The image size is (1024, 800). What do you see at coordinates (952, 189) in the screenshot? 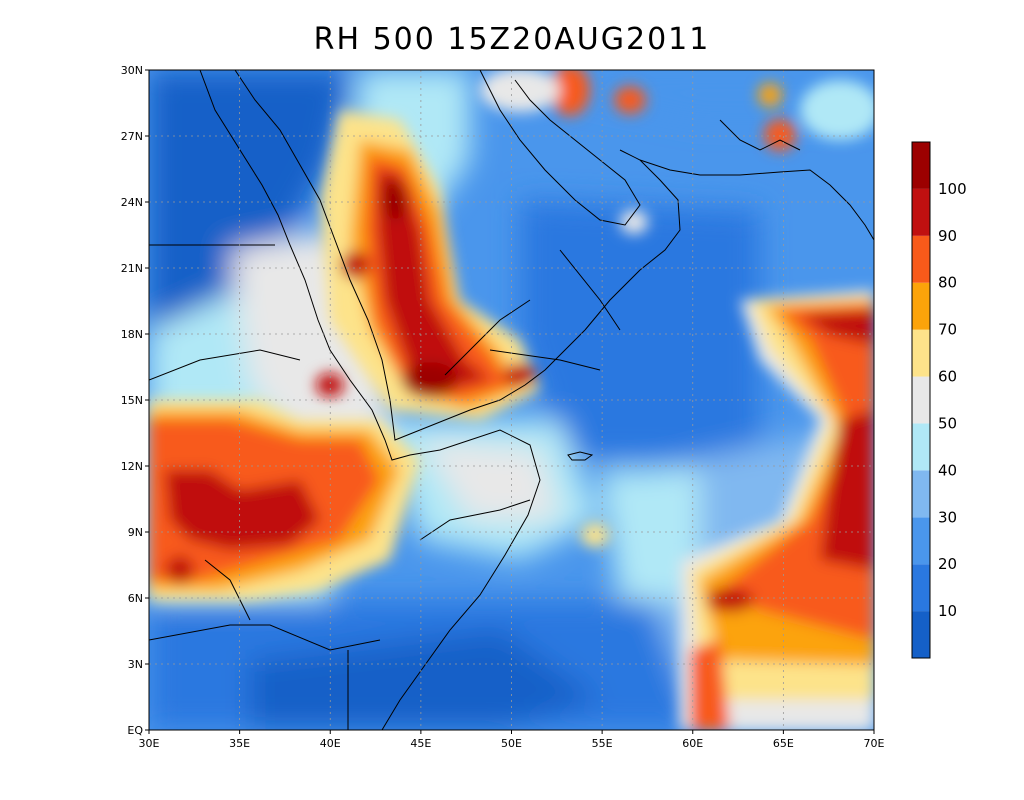
I see `colorbar-label: 100` at bounding box center [952, 189].